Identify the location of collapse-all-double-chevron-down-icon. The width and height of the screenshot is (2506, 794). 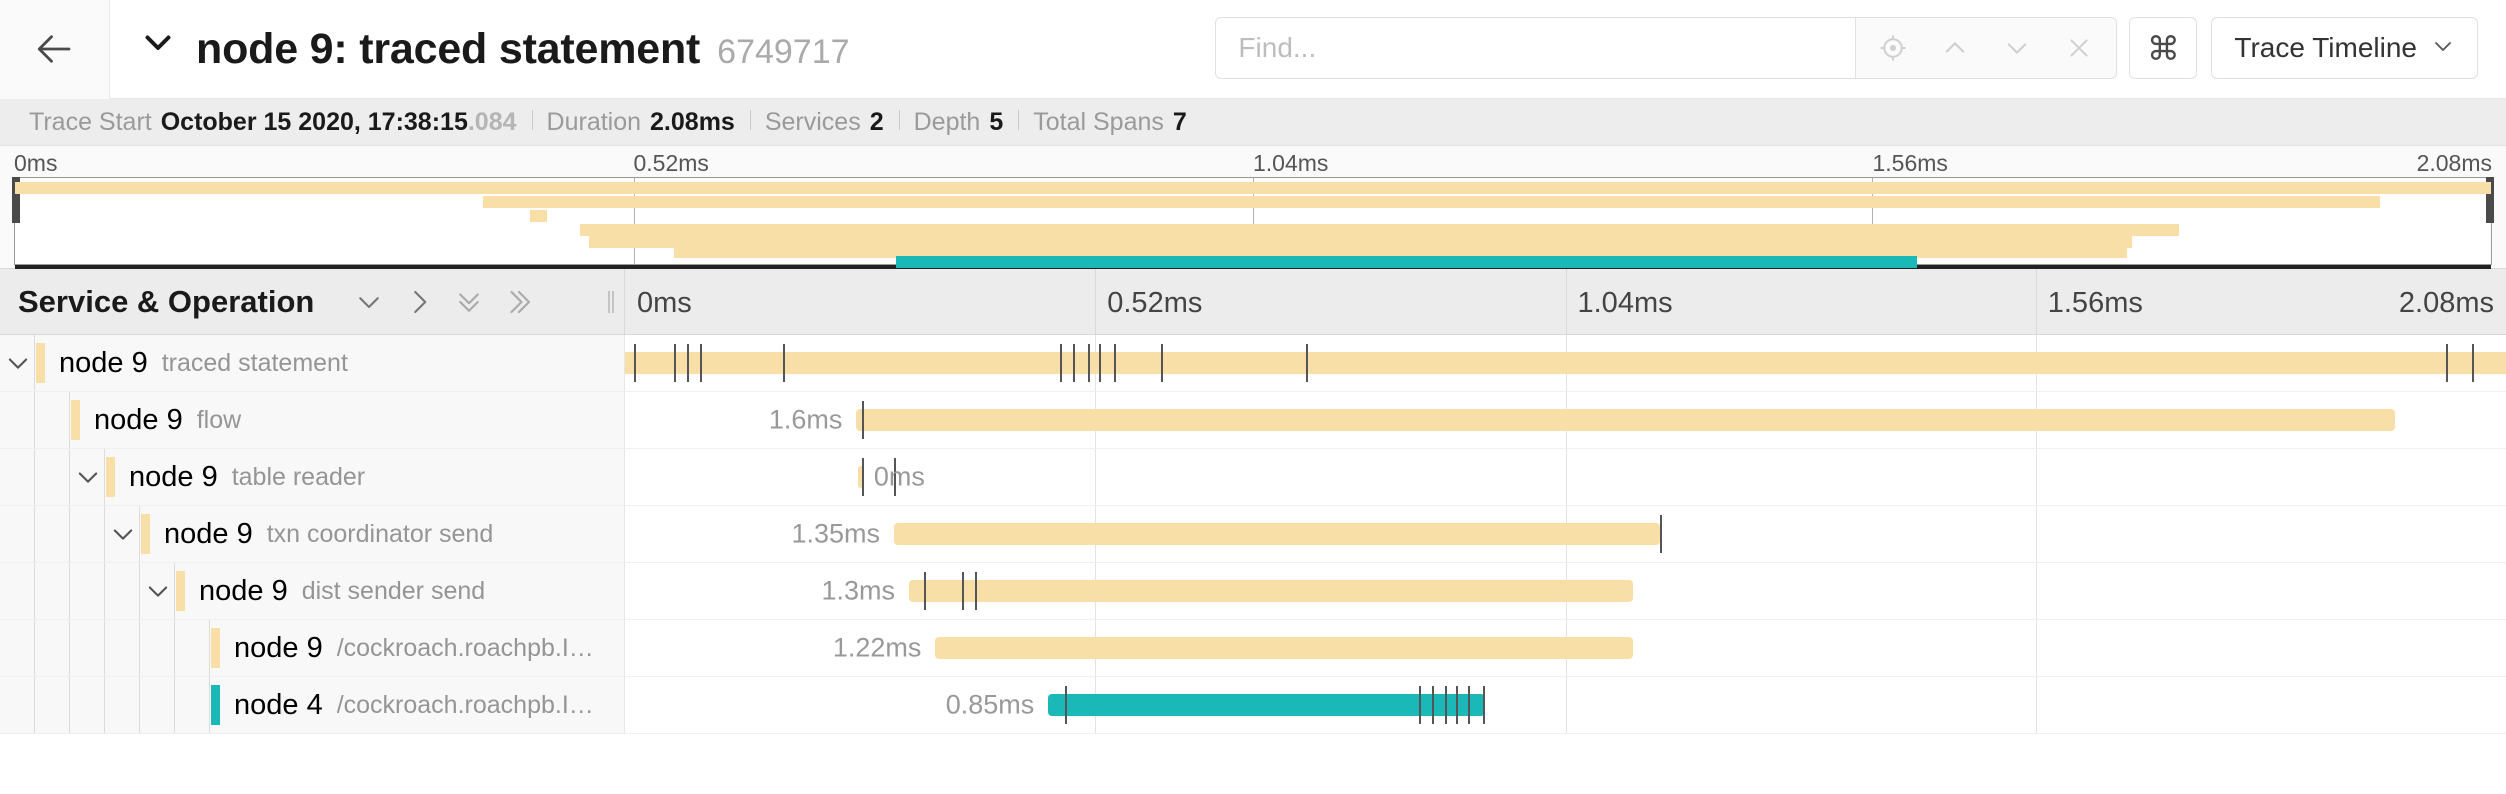
(469, 302).